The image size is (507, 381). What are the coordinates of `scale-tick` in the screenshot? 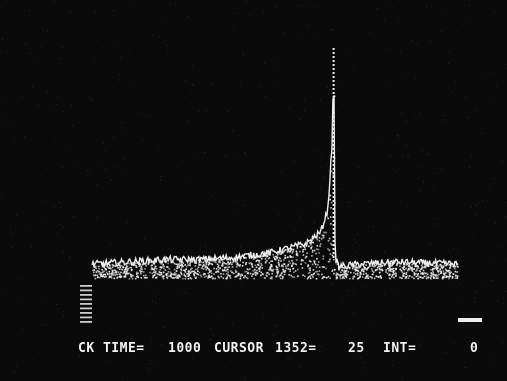 It's located at (86, 299).